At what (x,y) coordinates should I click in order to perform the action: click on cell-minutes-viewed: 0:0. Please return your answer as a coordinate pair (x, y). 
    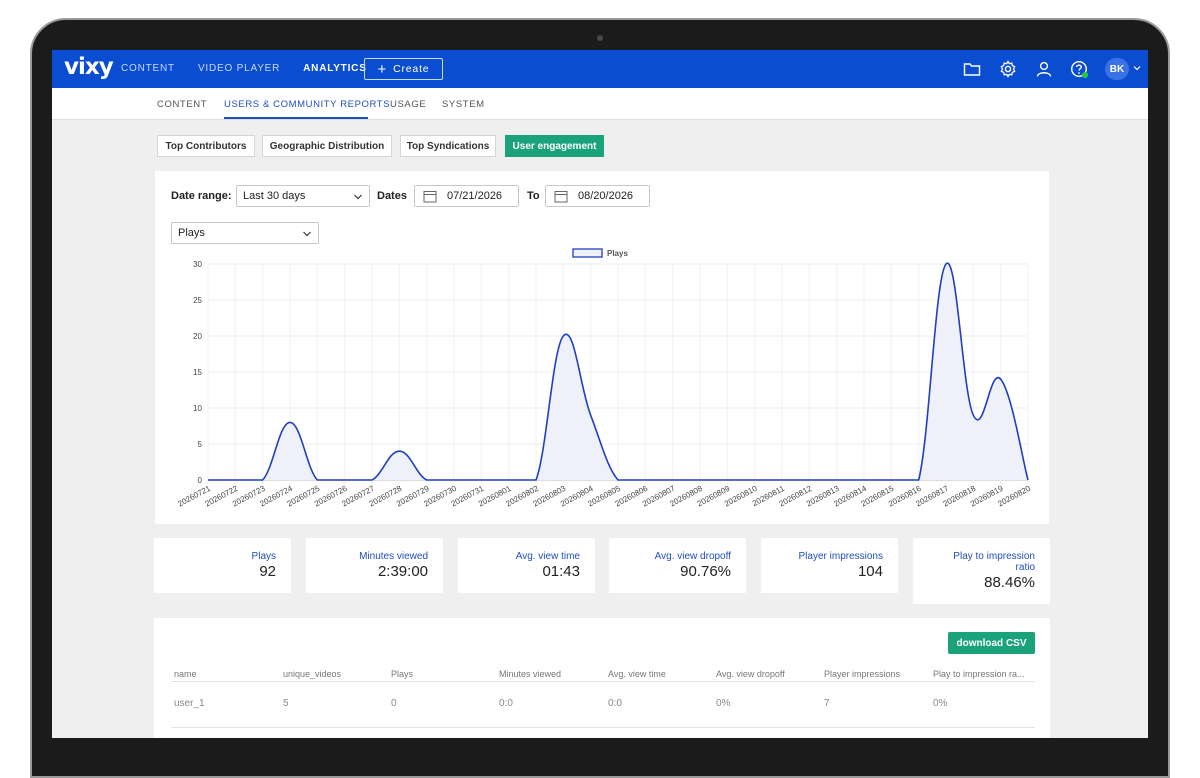
    Looking at the image, I should click on (506, 703).